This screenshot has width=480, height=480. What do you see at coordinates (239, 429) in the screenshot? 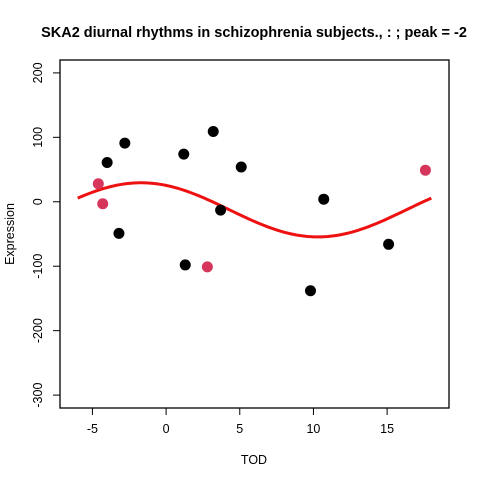
I see `x-tick-label: 5` at bounding box center [239, 429].